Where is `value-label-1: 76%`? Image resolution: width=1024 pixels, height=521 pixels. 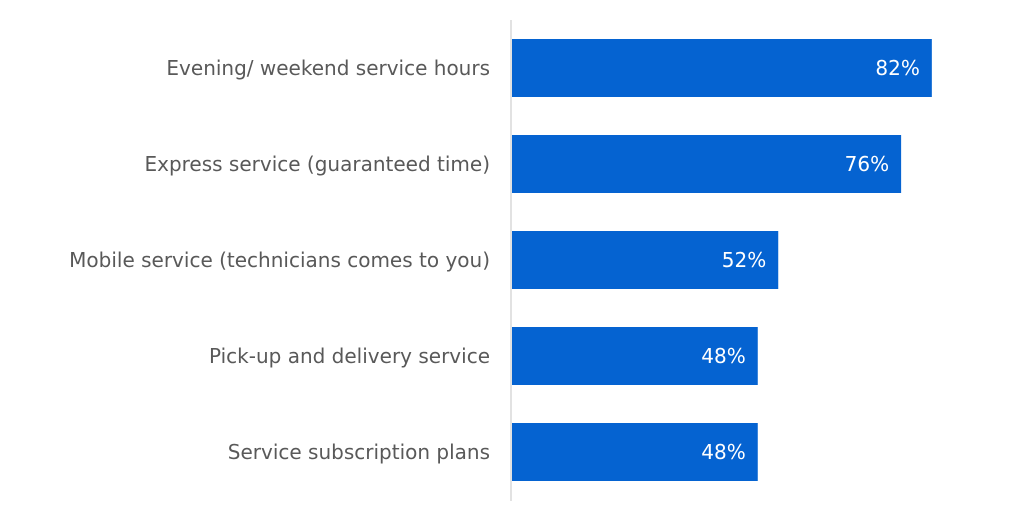
value-label-1: 76% is located at coordinates (867, 164).